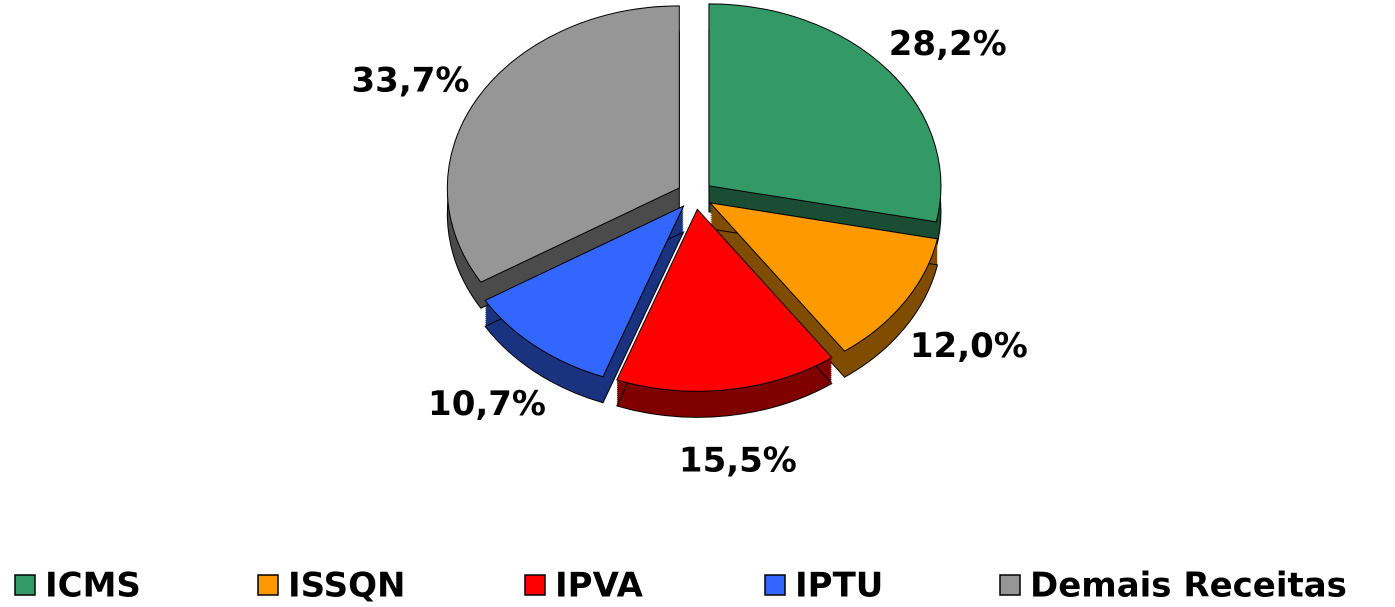  I want to click on legend-label: IPTU, so click(839, 586).